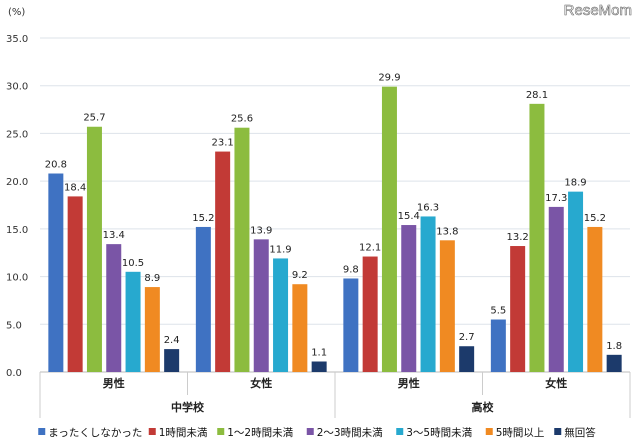  I want to click on data-label: 13.8, so click(447, 231).